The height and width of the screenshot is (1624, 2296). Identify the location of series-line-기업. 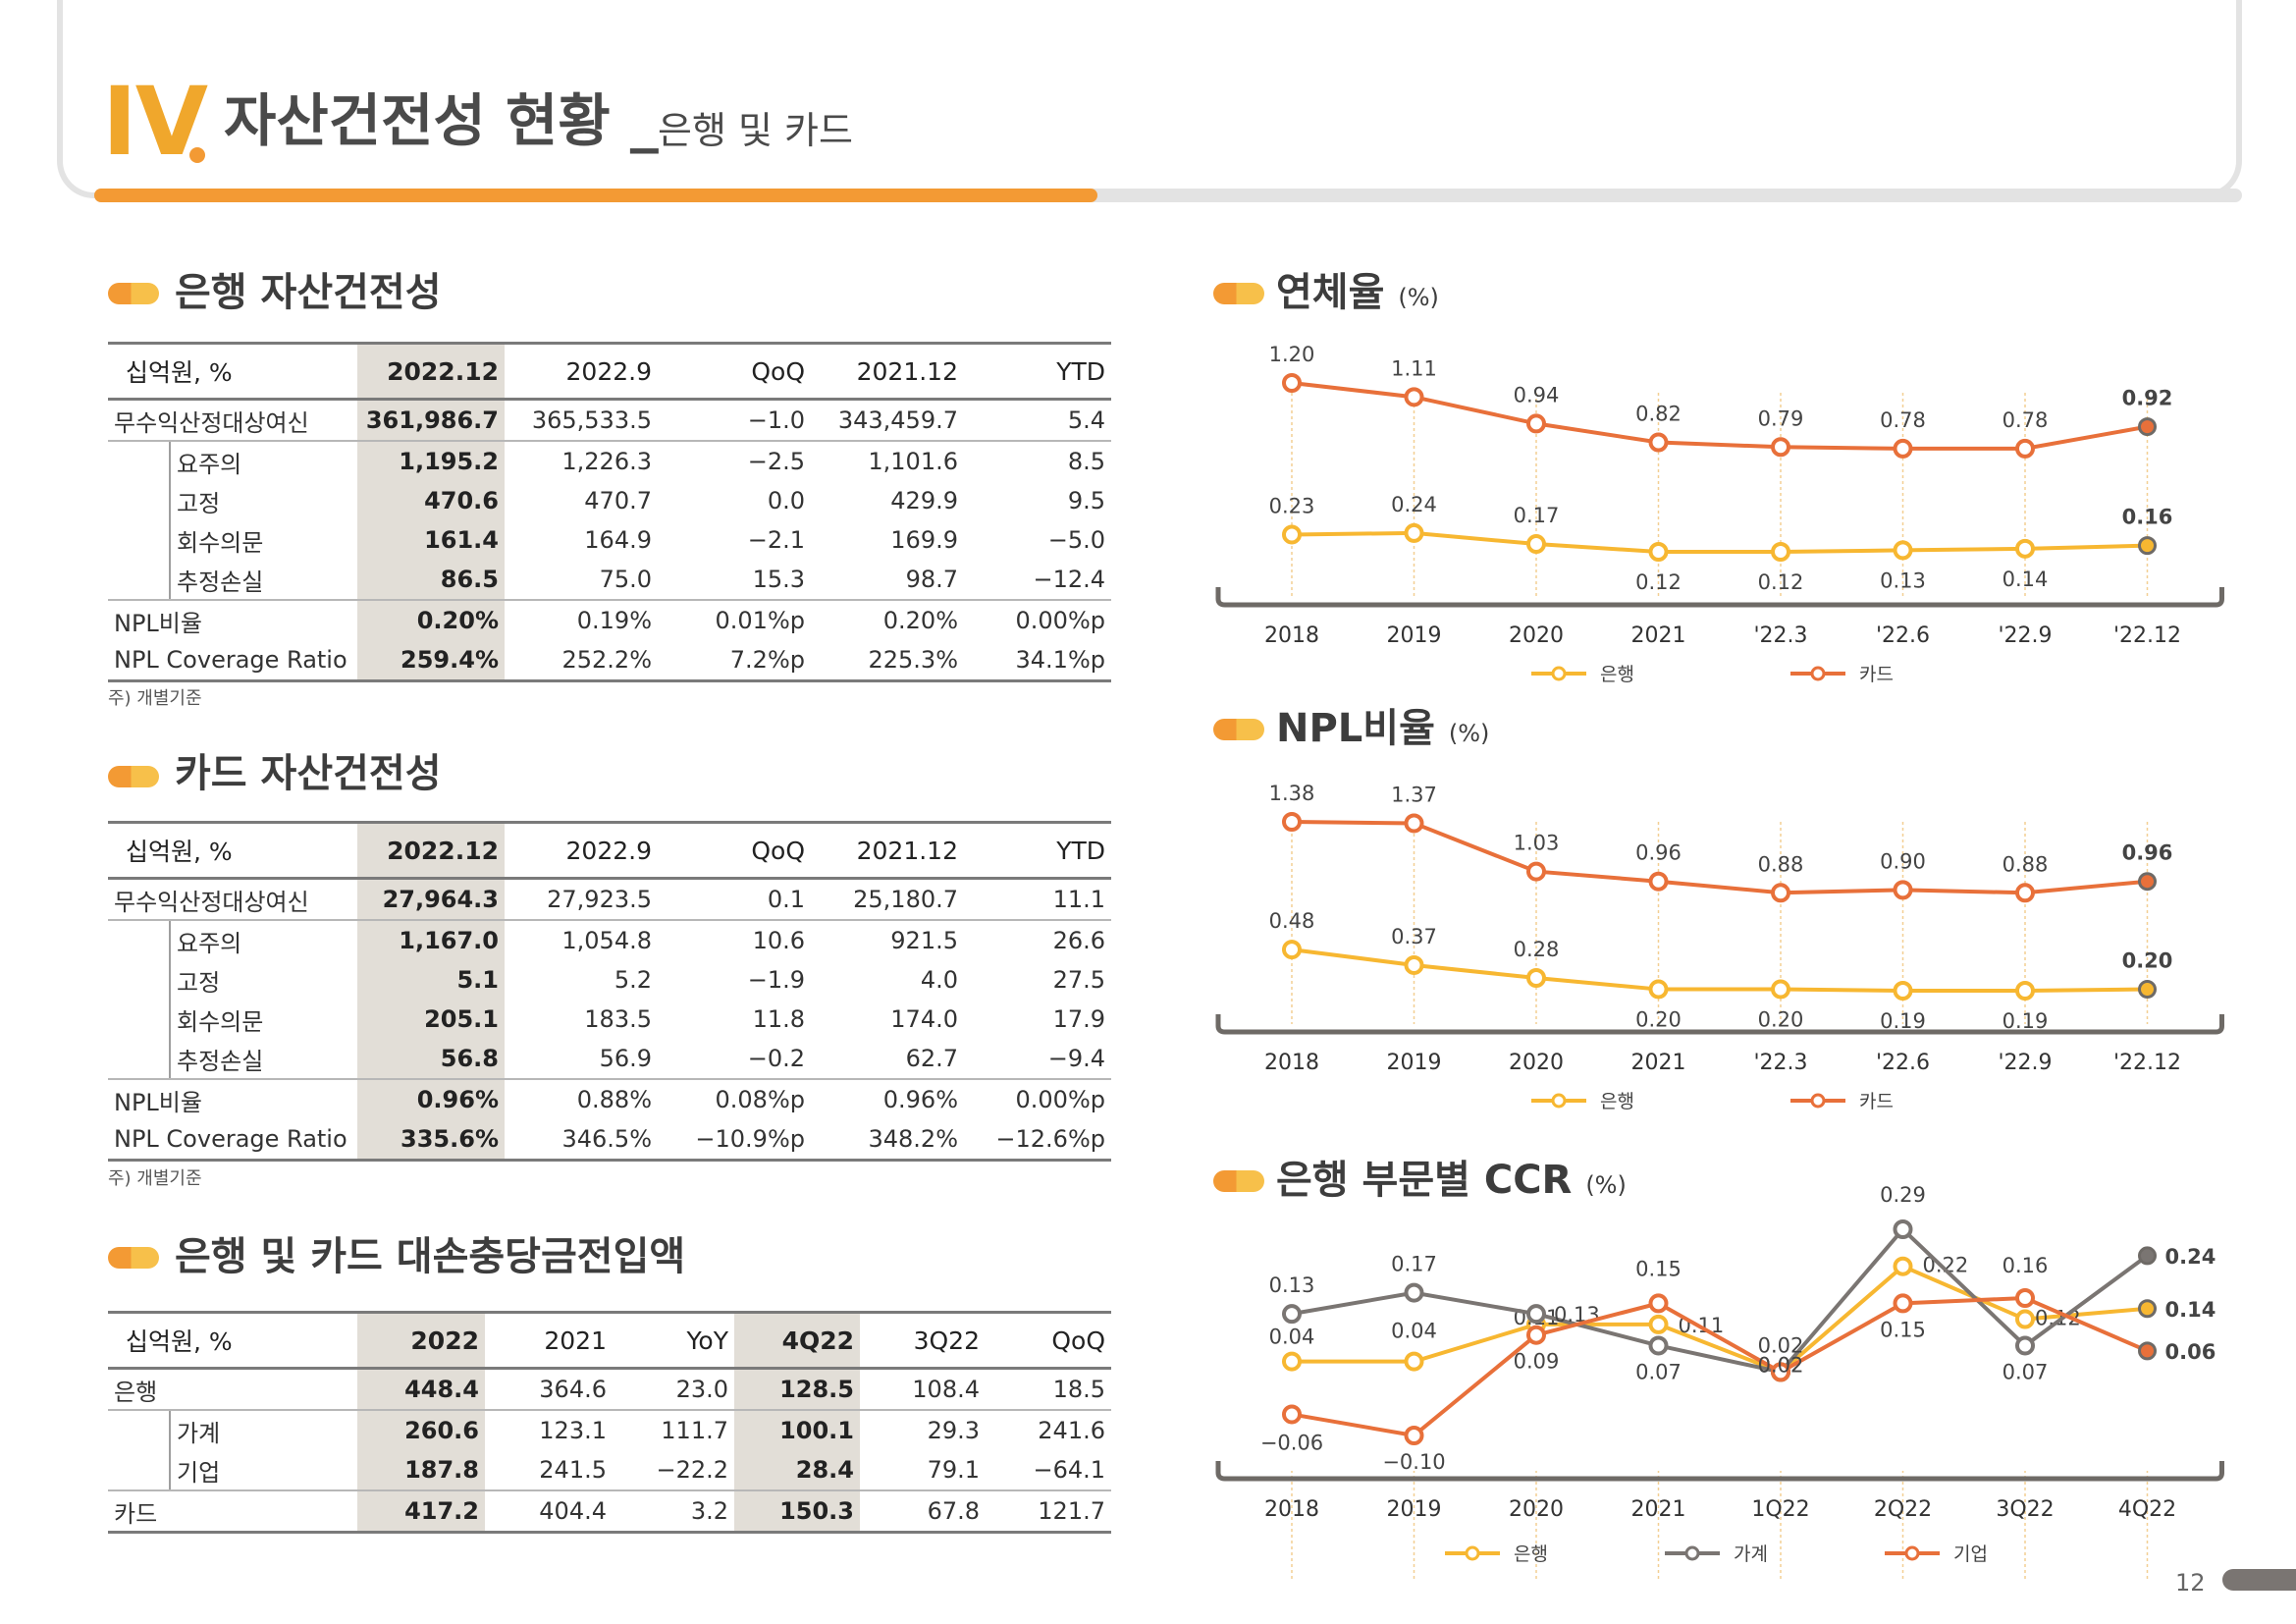
(1720, 1366).